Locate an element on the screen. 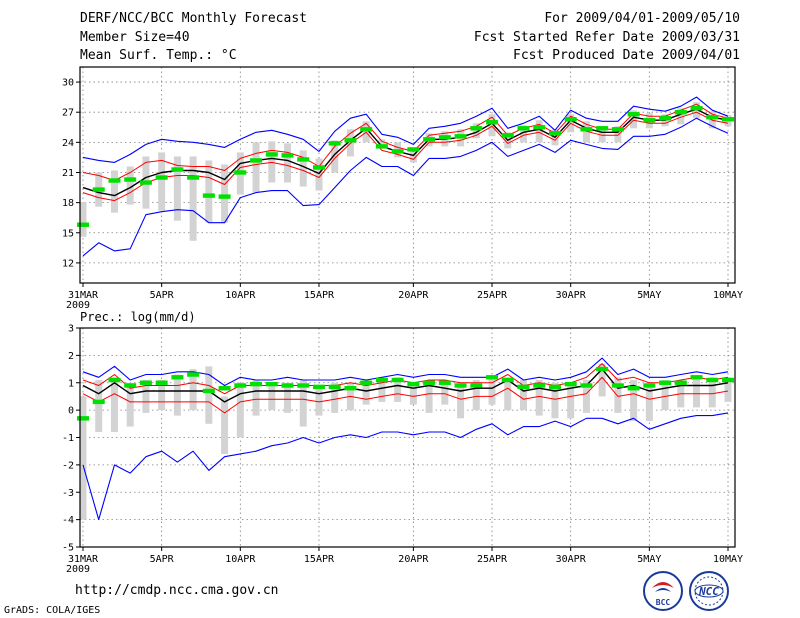 The image size is (800, 618). prec-x-tick-label: 5MAY is located at coordinates (649, 559).